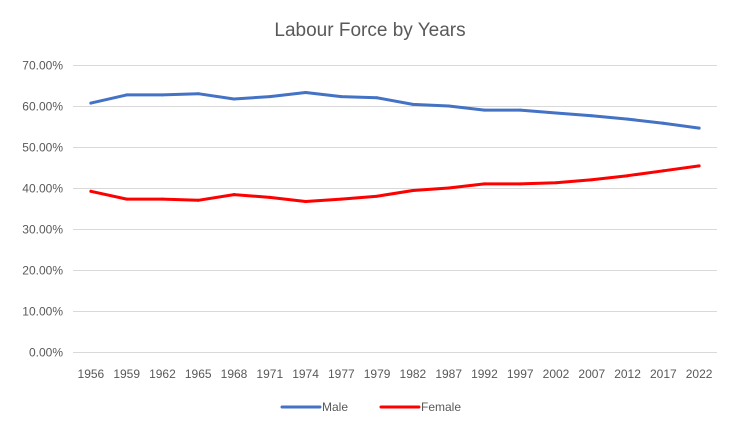 This screenshot has width=733, height=433. Describe the element at coordinates (520, 374) in the screenshot. I see `x-tick-label: 1997` at that location.